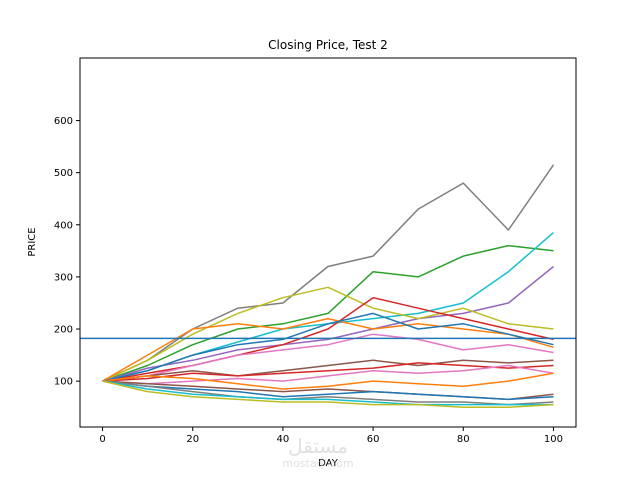 The height and width of the screenshot is (480, 640). I want to click on x-axis-label: DAY, so click(328, 463).